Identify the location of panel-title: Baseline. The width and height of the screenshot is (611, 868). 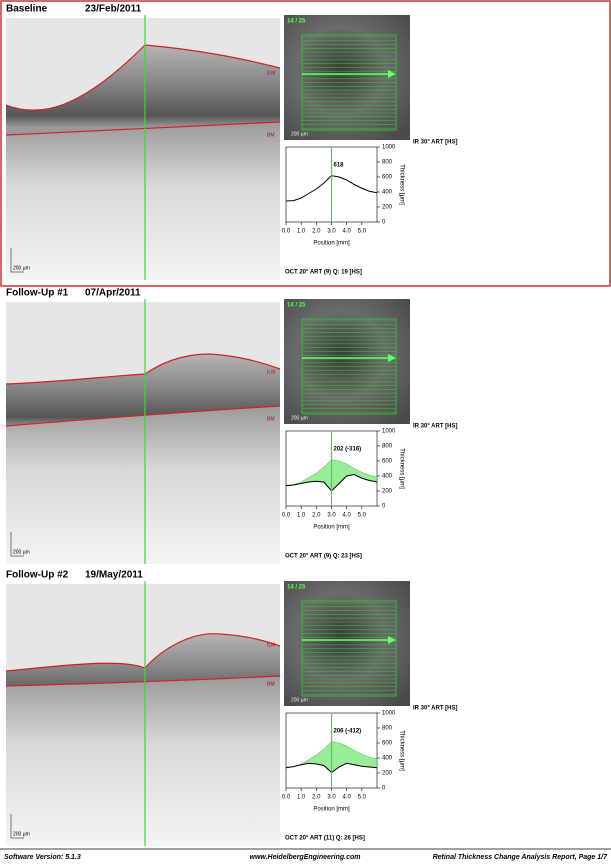
(27, 9).